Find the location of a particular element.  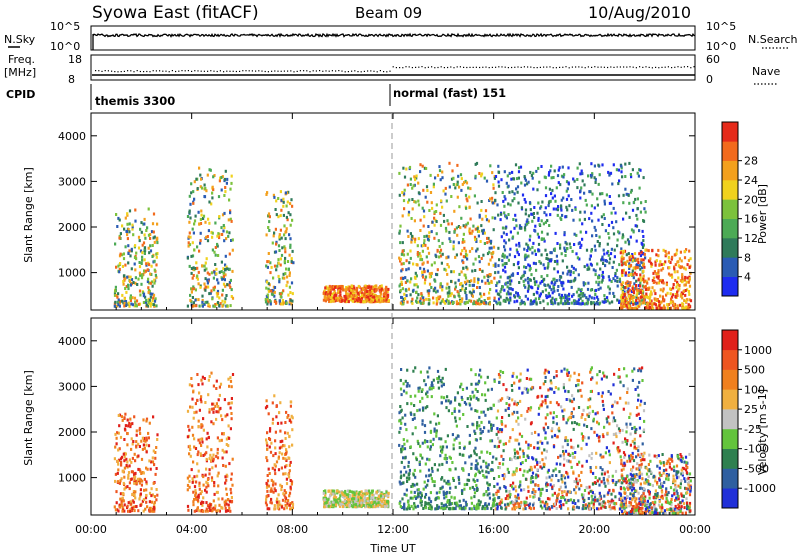

colorbar-segment is located at coordinates (730, 209).